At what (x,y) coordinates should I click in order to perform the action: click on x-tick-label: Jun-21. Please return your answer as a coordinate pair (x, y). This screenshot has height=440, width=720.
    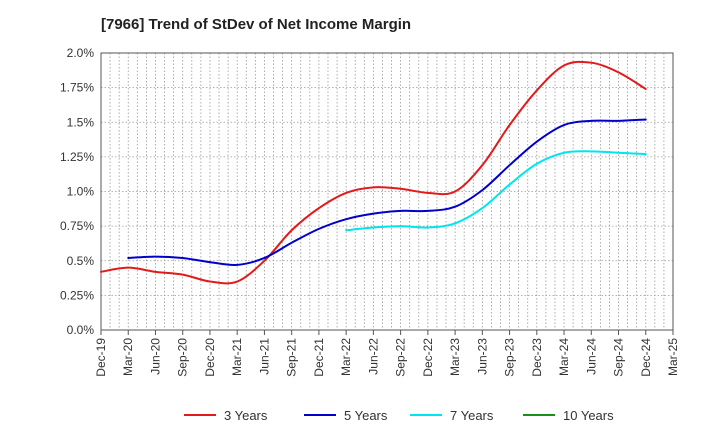
    Looking at the image, I should click on (264, 356).